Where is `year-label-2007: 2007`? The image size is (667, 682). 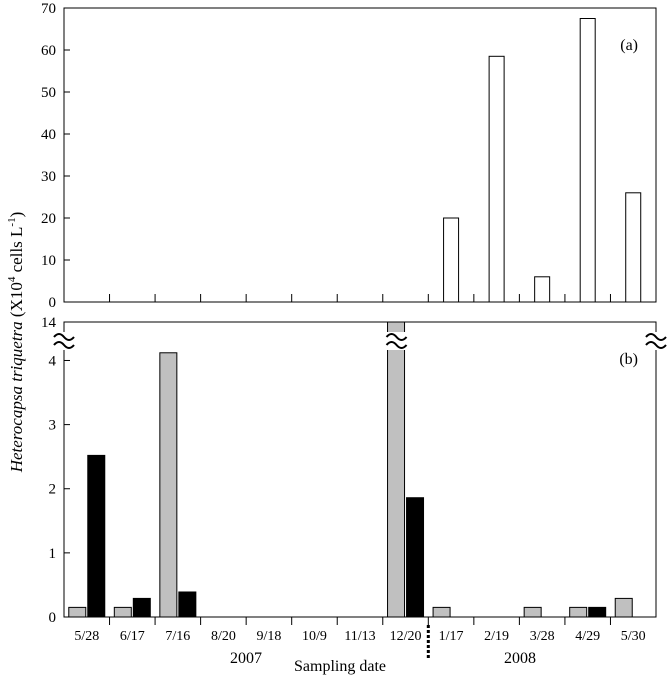
year-label-2007: 2007 is located at coordinates (246, 658).